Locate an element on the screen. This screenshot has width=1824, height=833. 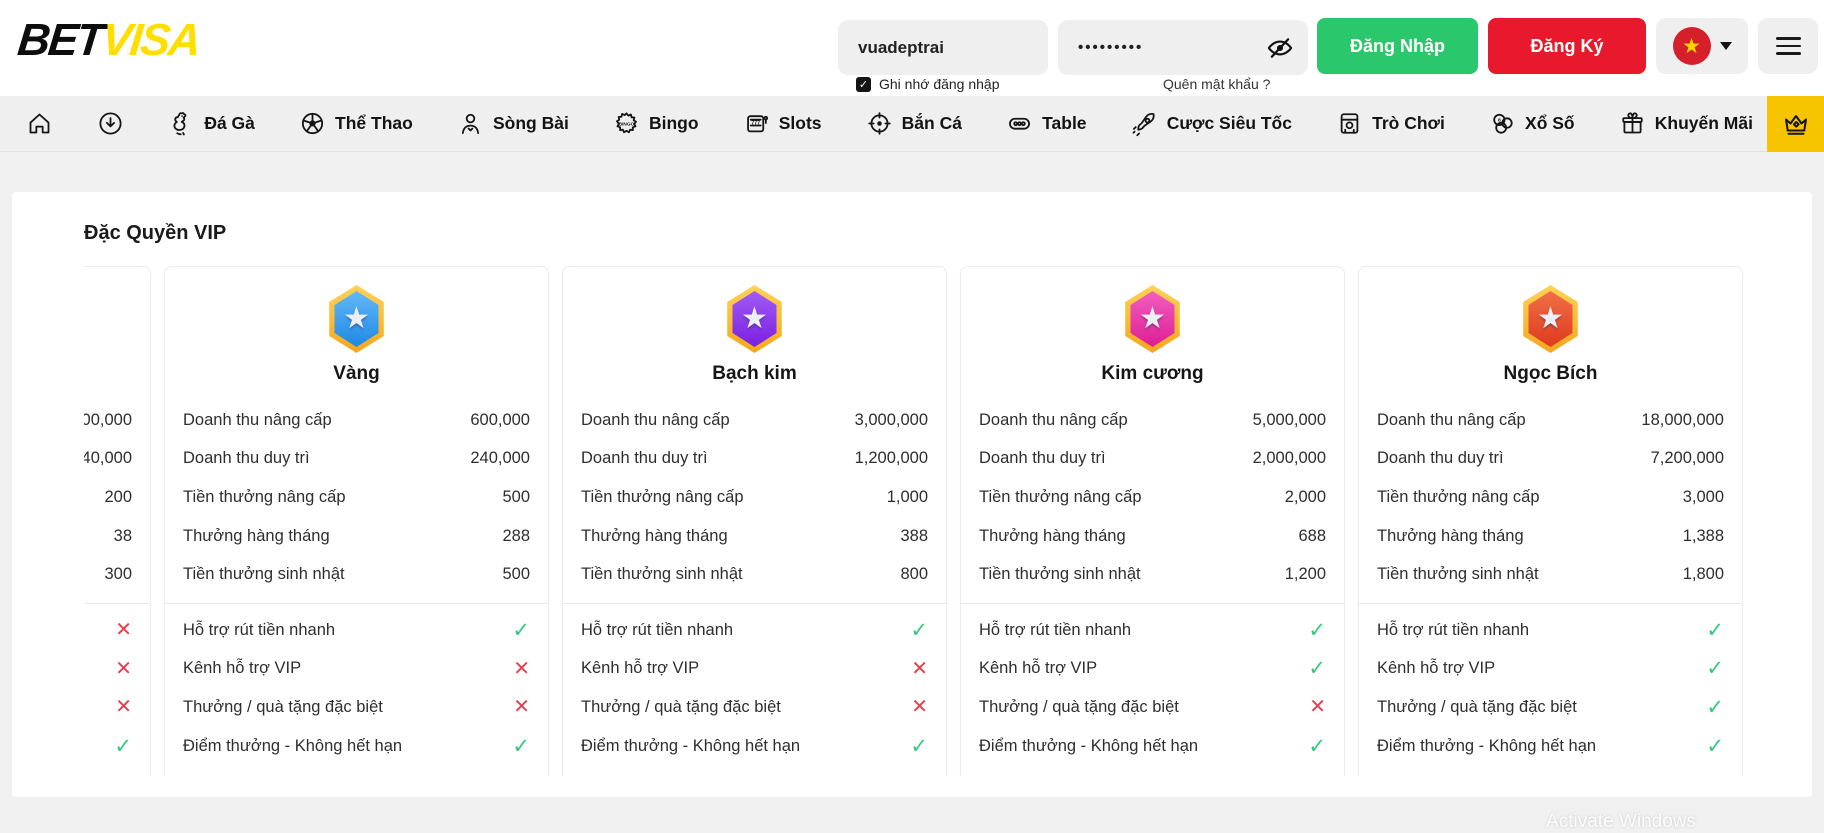
stat-value: 1,000 is located at coordinates (907, 496).